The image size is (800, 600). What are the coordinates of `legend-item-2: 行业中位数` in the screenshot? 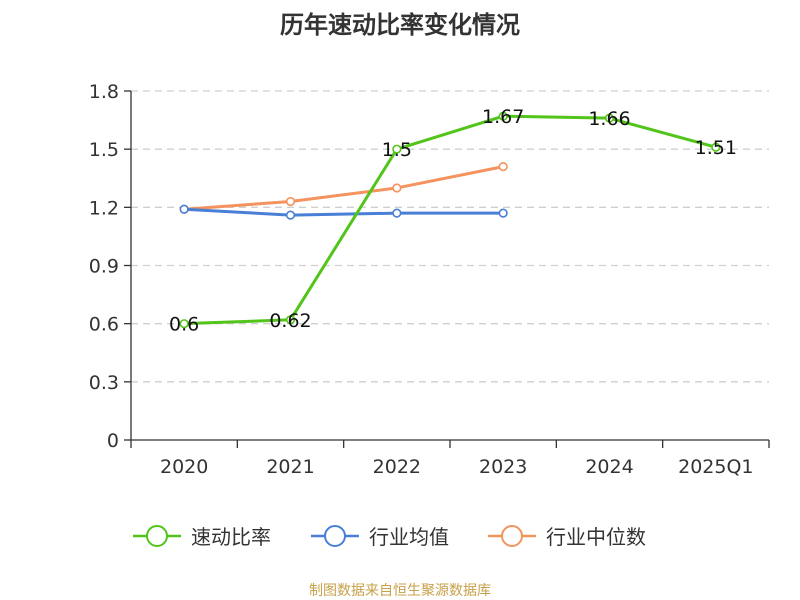 It's located at (567, 537).